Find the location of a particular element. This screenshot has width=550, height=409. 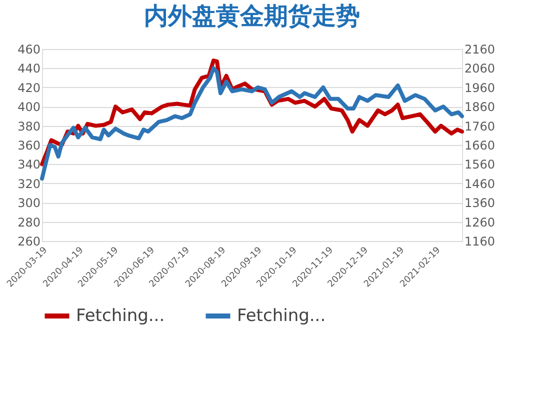

y2-tick-label: 1860 is located at coordinates (480, 107).